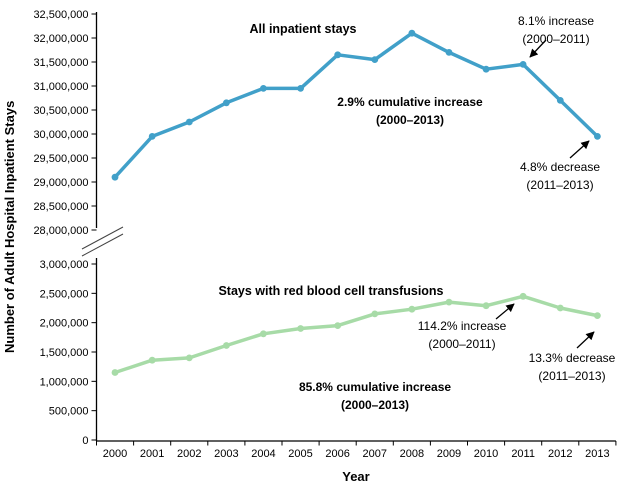 The height and width of the screenshot is (500, 630). Describe the element at coordinates (64, 382) in the screenshot. I see `y-tick-label: 1,000,000` at that location.